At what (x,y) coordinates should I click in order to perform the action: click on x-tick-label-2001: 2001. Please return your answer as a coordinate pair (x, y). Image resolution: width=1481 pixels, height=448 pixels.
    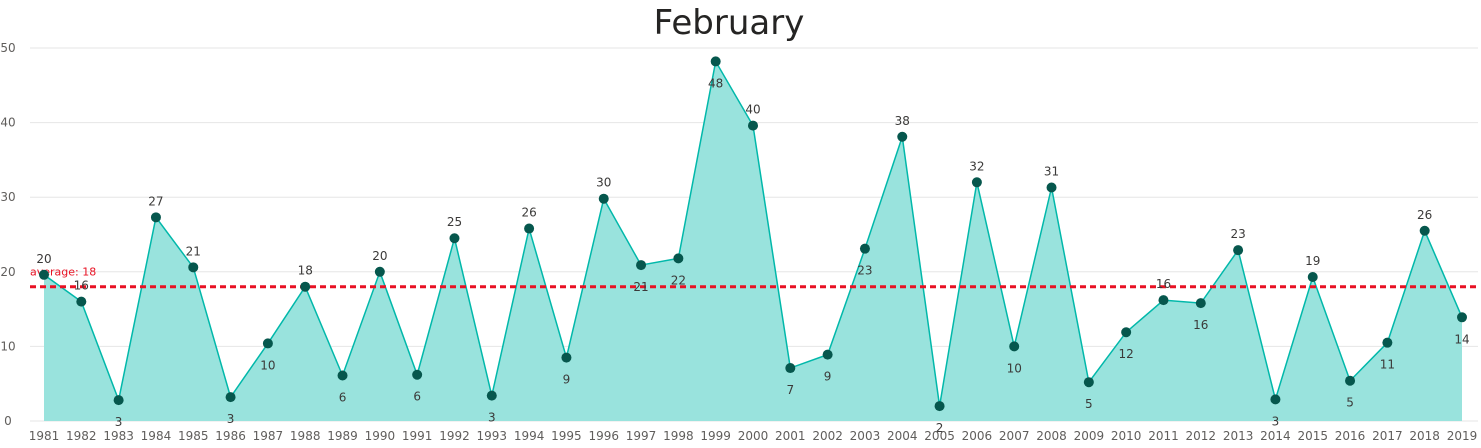
    Looking at the image, I should click on (790, 436).